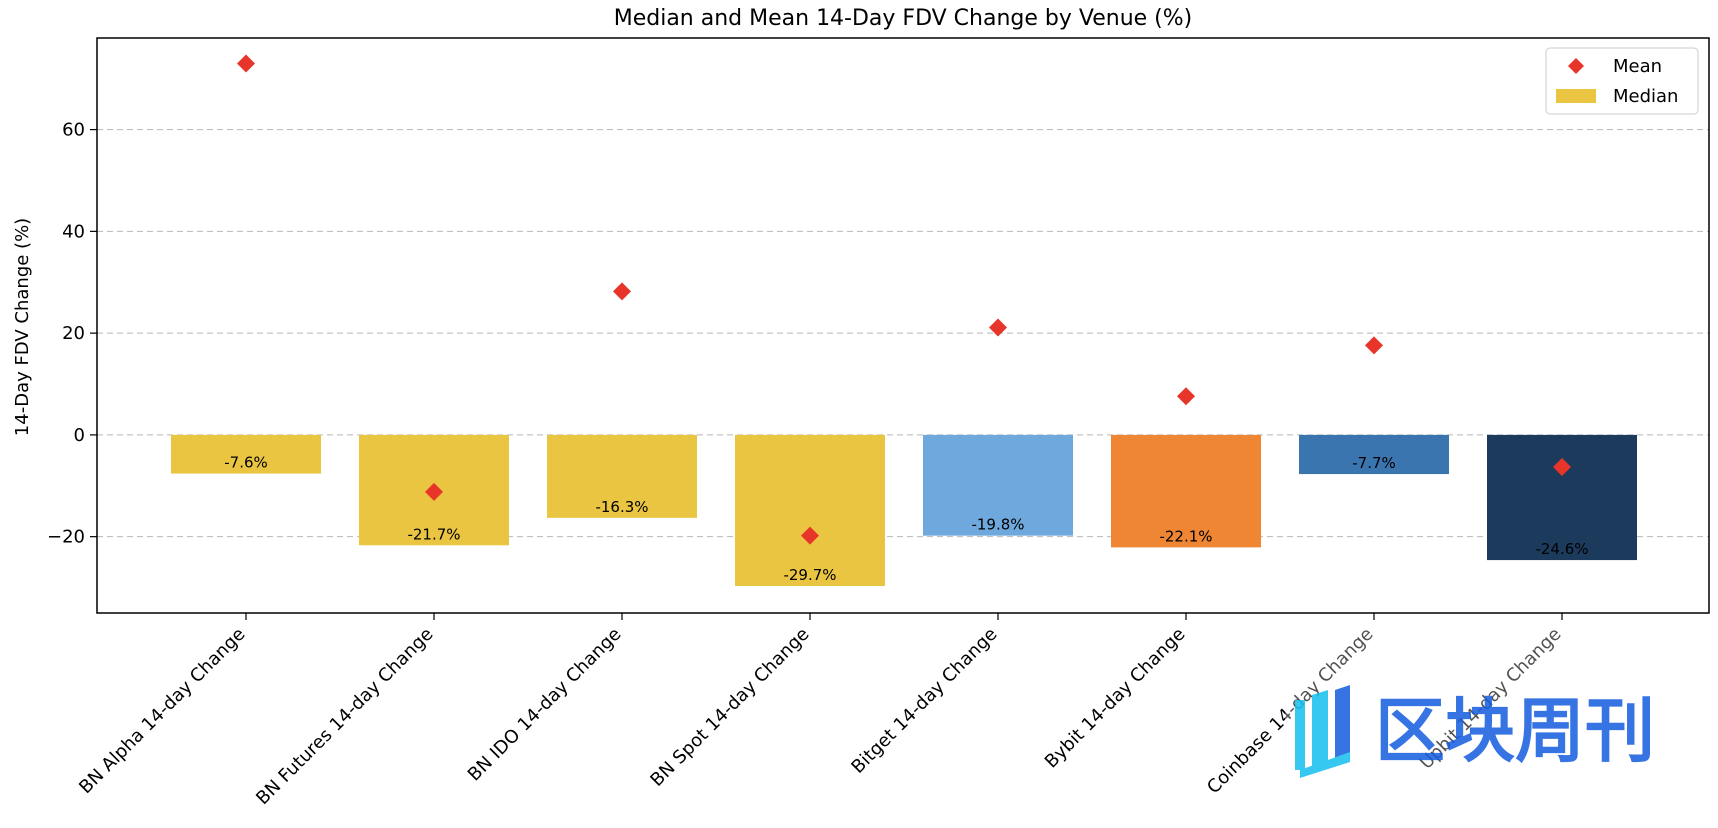  What do you see at coordinates (1622, 81) in the screenshot?
I see `legend: Mean Median` at bounding box center [1622, 81].